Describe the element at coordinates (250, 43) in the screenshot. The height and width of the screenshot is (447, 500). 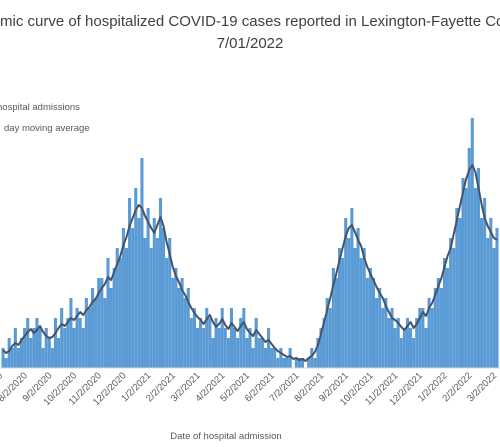
I see `chart-subtitle: 7/01/2022` at that location.